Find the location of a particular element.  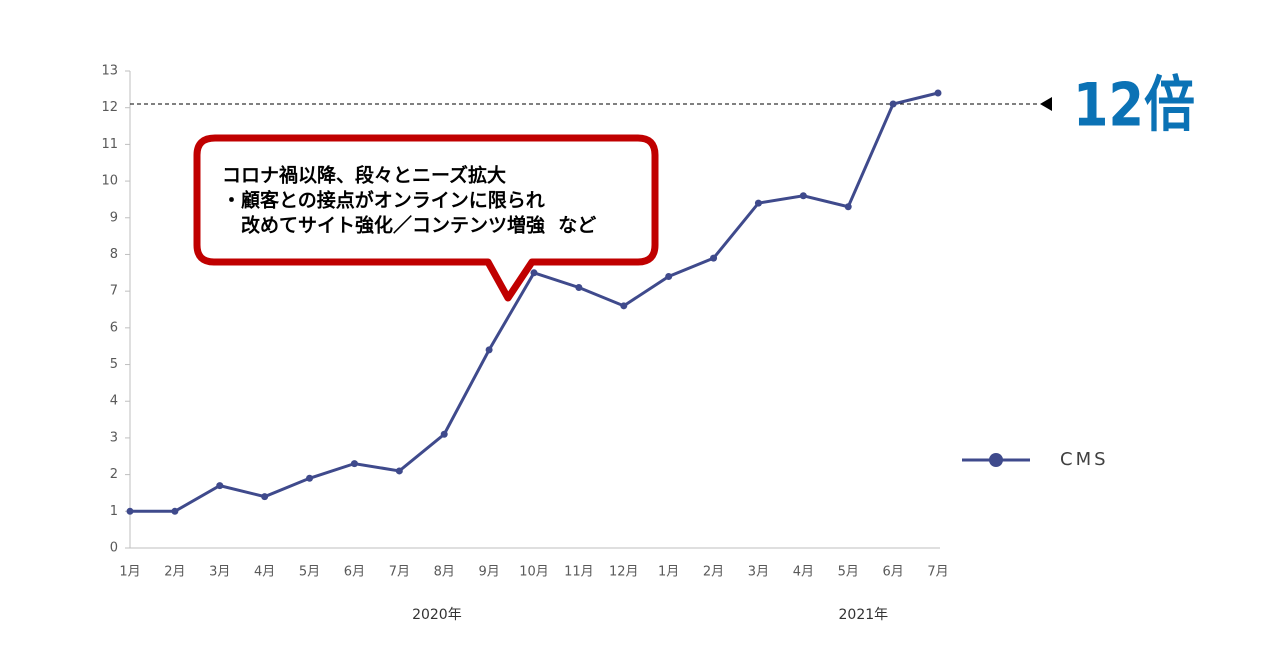

reference-label: 12倍 is located at coordinates (1134, 105).